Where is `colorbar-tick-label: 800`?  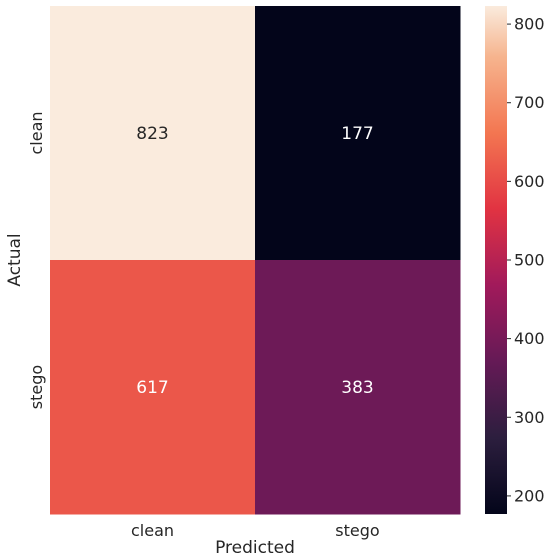
colorbar-tick-label: 800 is located at coordinates (529, 24).